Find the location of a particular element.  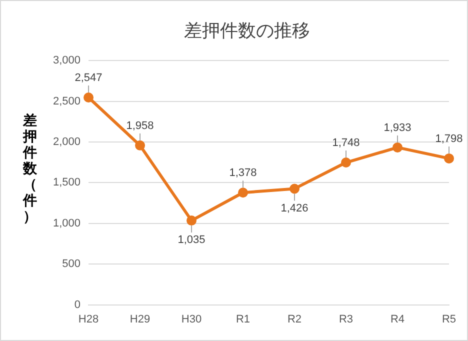

y-tick-label: 500 is located at coordinates (71, 264).